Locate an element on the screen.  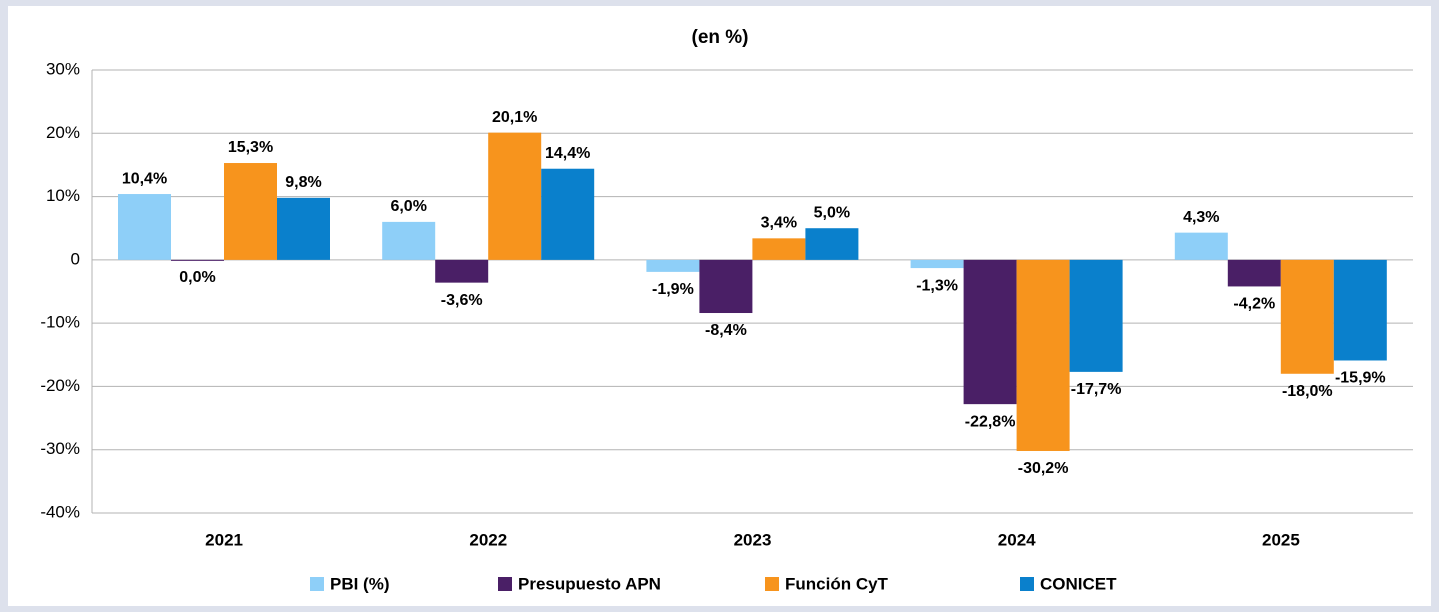
value-label: -17,7% is located at coordinates (1096, 389).